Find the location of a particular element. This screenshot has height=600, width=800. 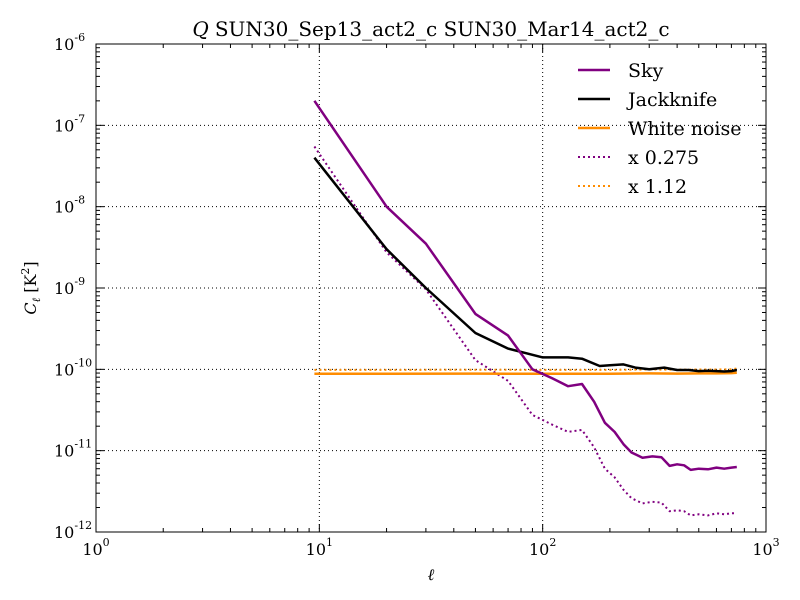

legend: Sky Jackknife White noise x 0.275 x 1.12 is located at coordinates (660, 129).